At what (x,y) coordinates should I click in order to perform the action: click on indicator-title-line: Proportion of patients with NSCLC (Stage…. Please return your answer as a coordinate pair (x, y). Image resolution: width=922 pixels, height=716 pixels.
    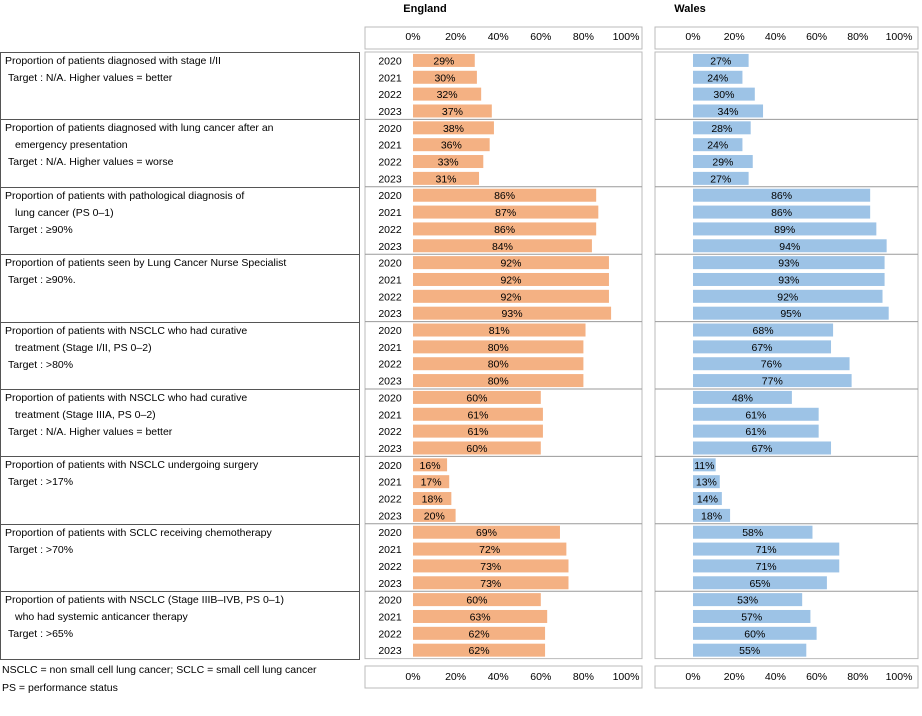
    Looking at the image, I should click on (144, 600).